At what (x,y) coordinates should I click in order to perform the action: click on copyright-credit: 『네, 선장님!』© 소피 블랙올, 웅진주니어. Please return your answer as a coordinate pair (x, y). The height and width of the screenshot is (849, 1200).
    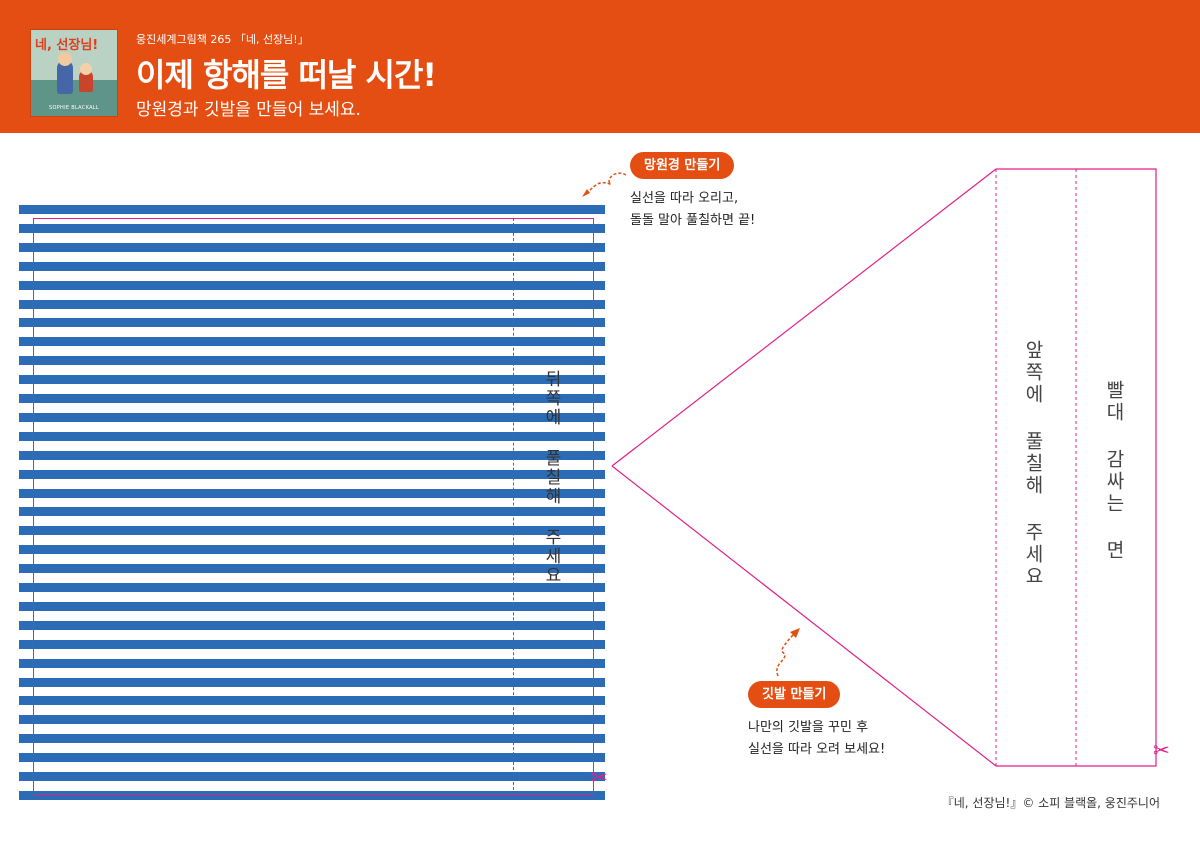
    Looking at the image, I should click on (1050, 803).